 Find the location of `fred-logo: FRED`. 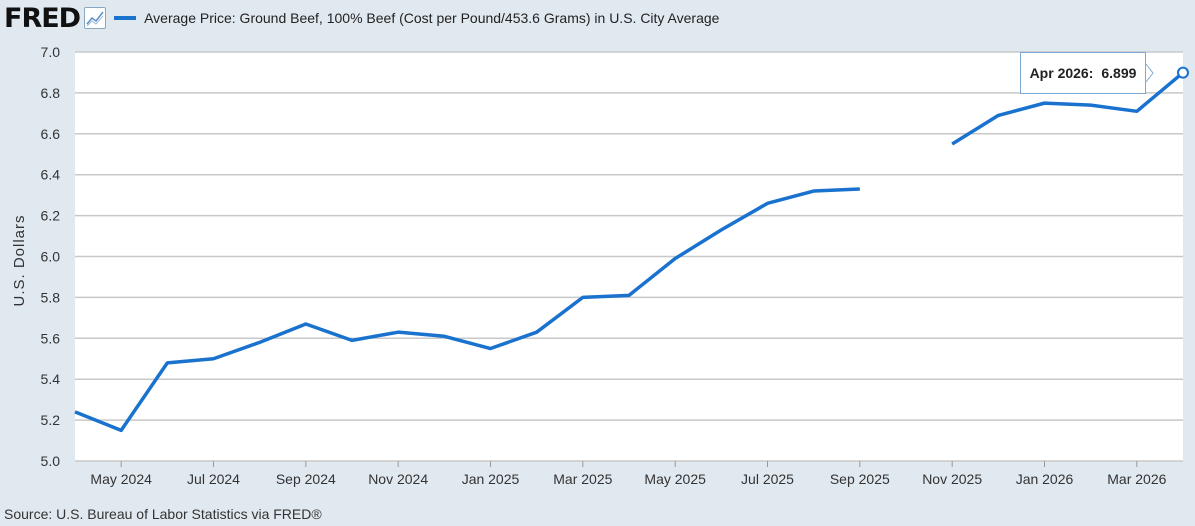

fred-logo: FRED is located at coordinates (42, 18).